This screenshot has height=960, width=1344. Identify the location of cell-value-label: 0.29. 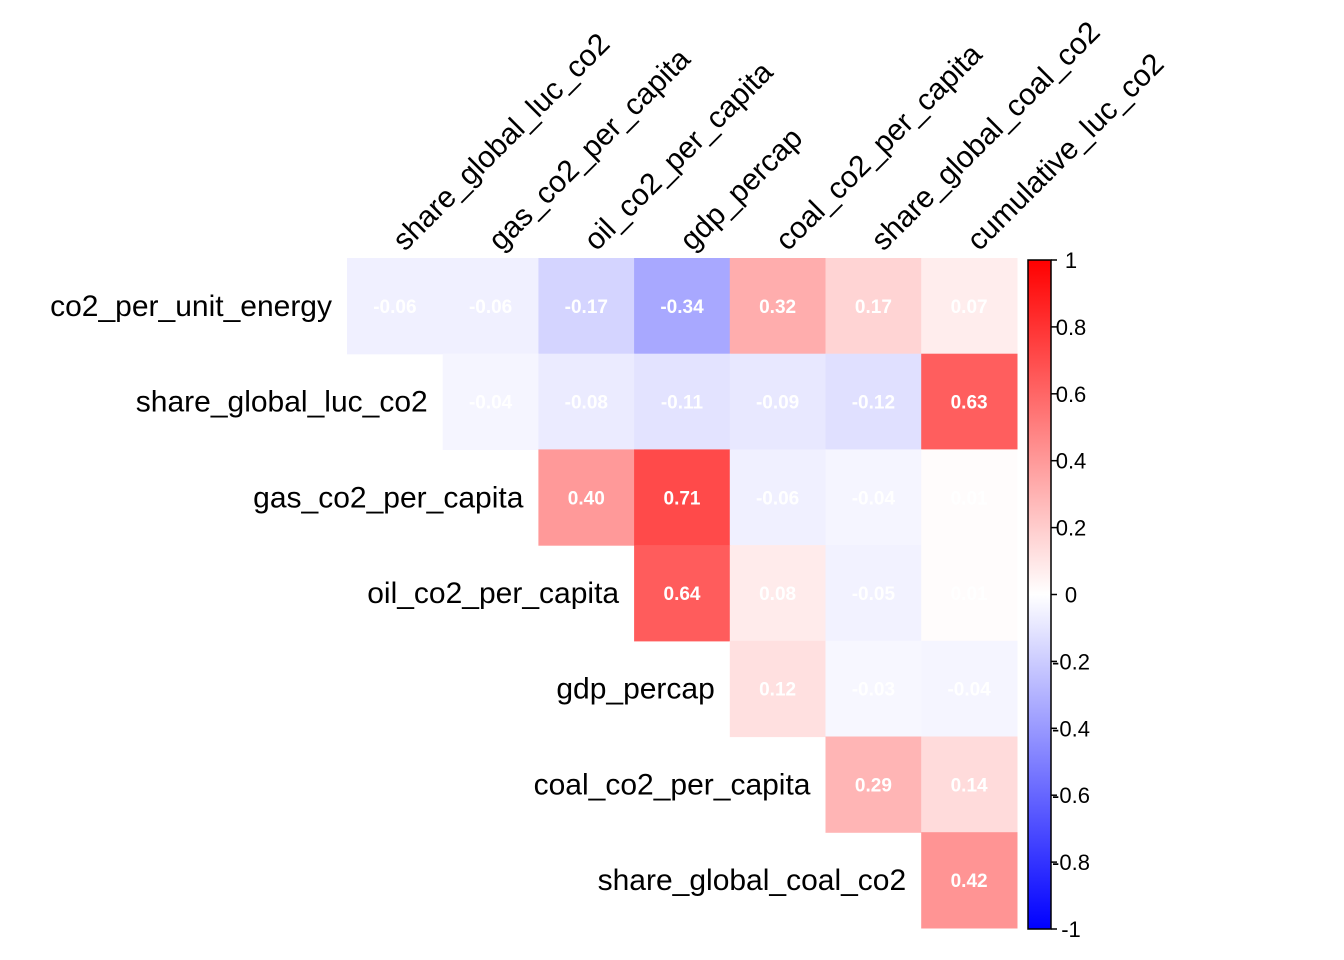
(873, 785).